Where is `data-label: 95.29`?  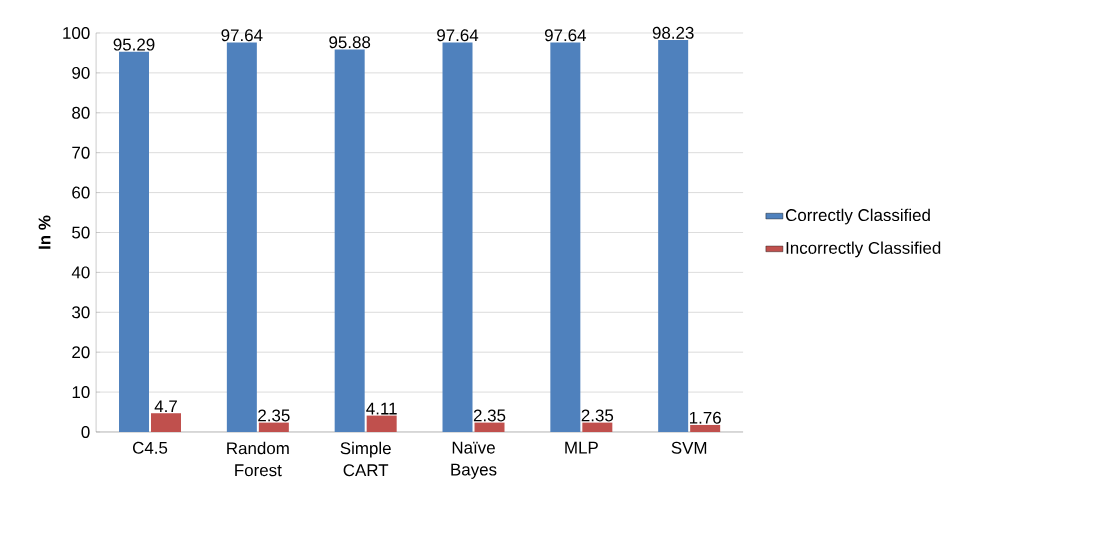
data-label: 95.29 is located at coordinates (134, 44).